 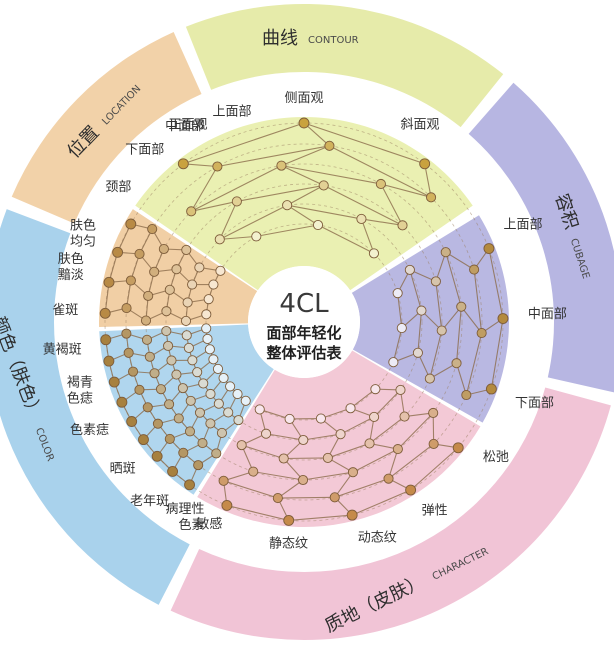 What do you see at coordinates (184, 126) in the screenshot?
I see `label-location-2: 中面部` at bounding box center [184, 126].